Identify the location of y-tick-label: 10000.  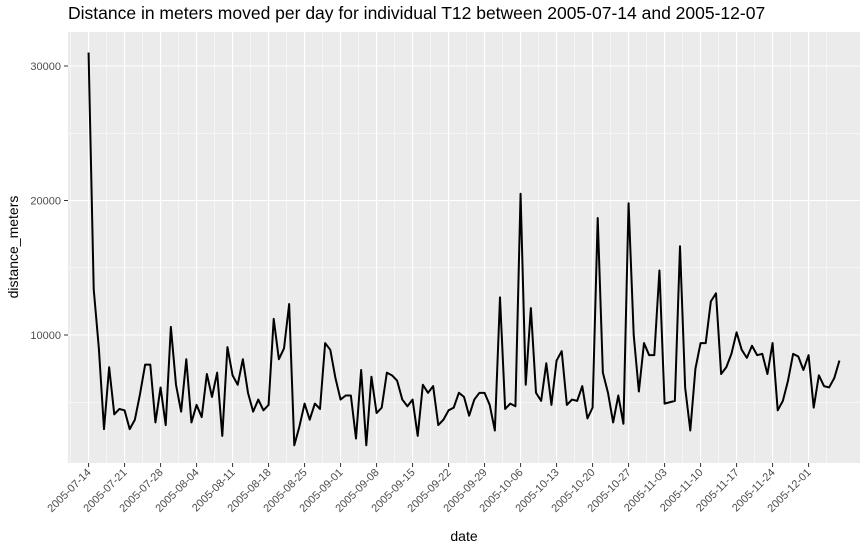
(45, 336).